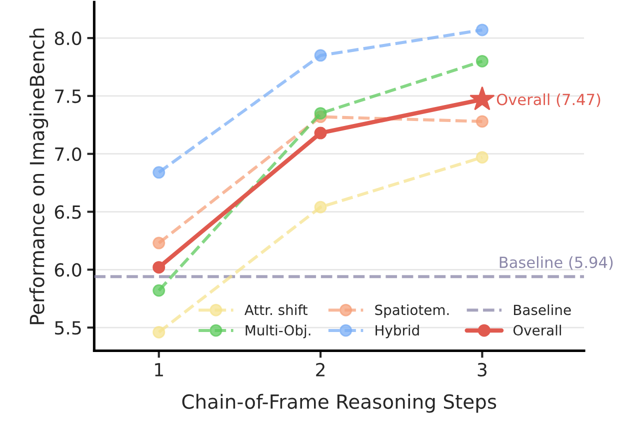  What do you see at coordinates (537, 330) in the screenshot?
I see `legend-label: Overall` at bounding box center [537, 330].